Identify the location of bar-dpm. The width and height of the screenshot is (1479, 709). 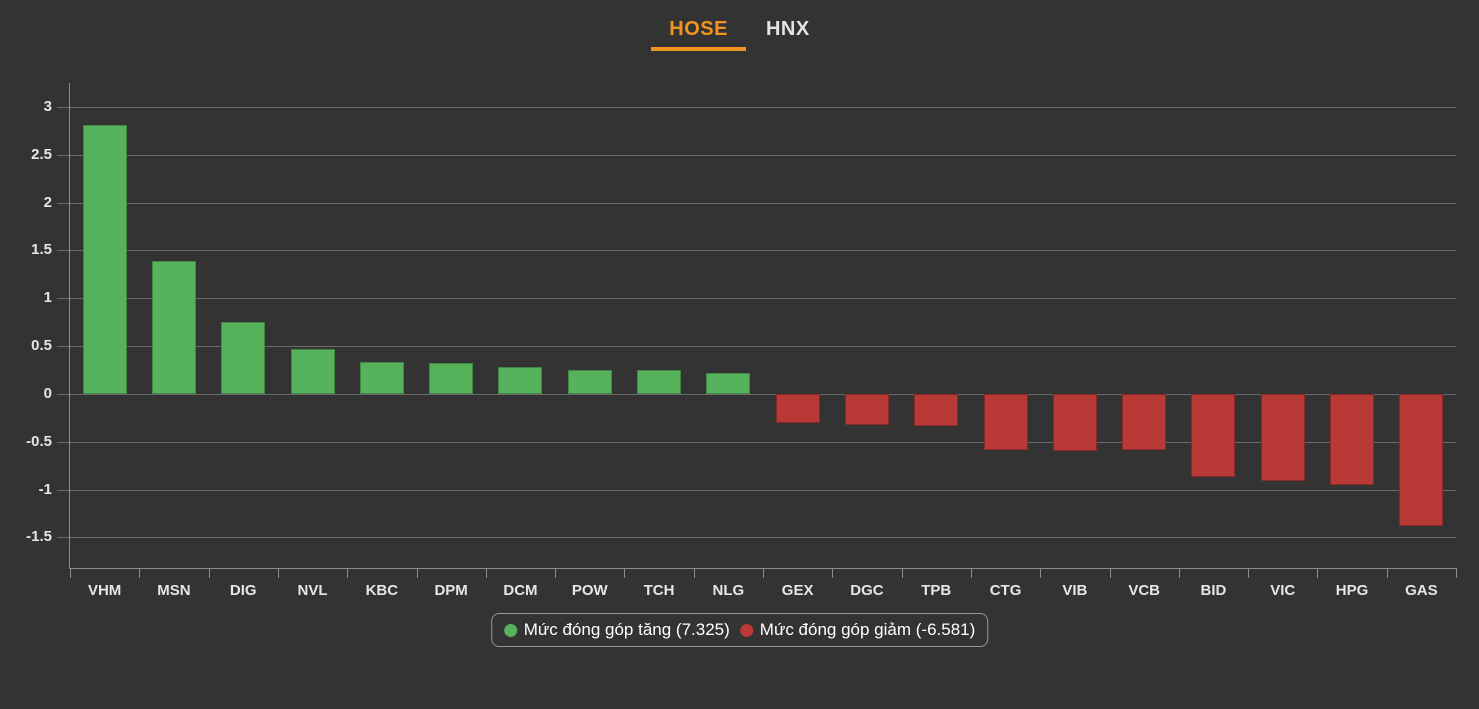
(451, 378).